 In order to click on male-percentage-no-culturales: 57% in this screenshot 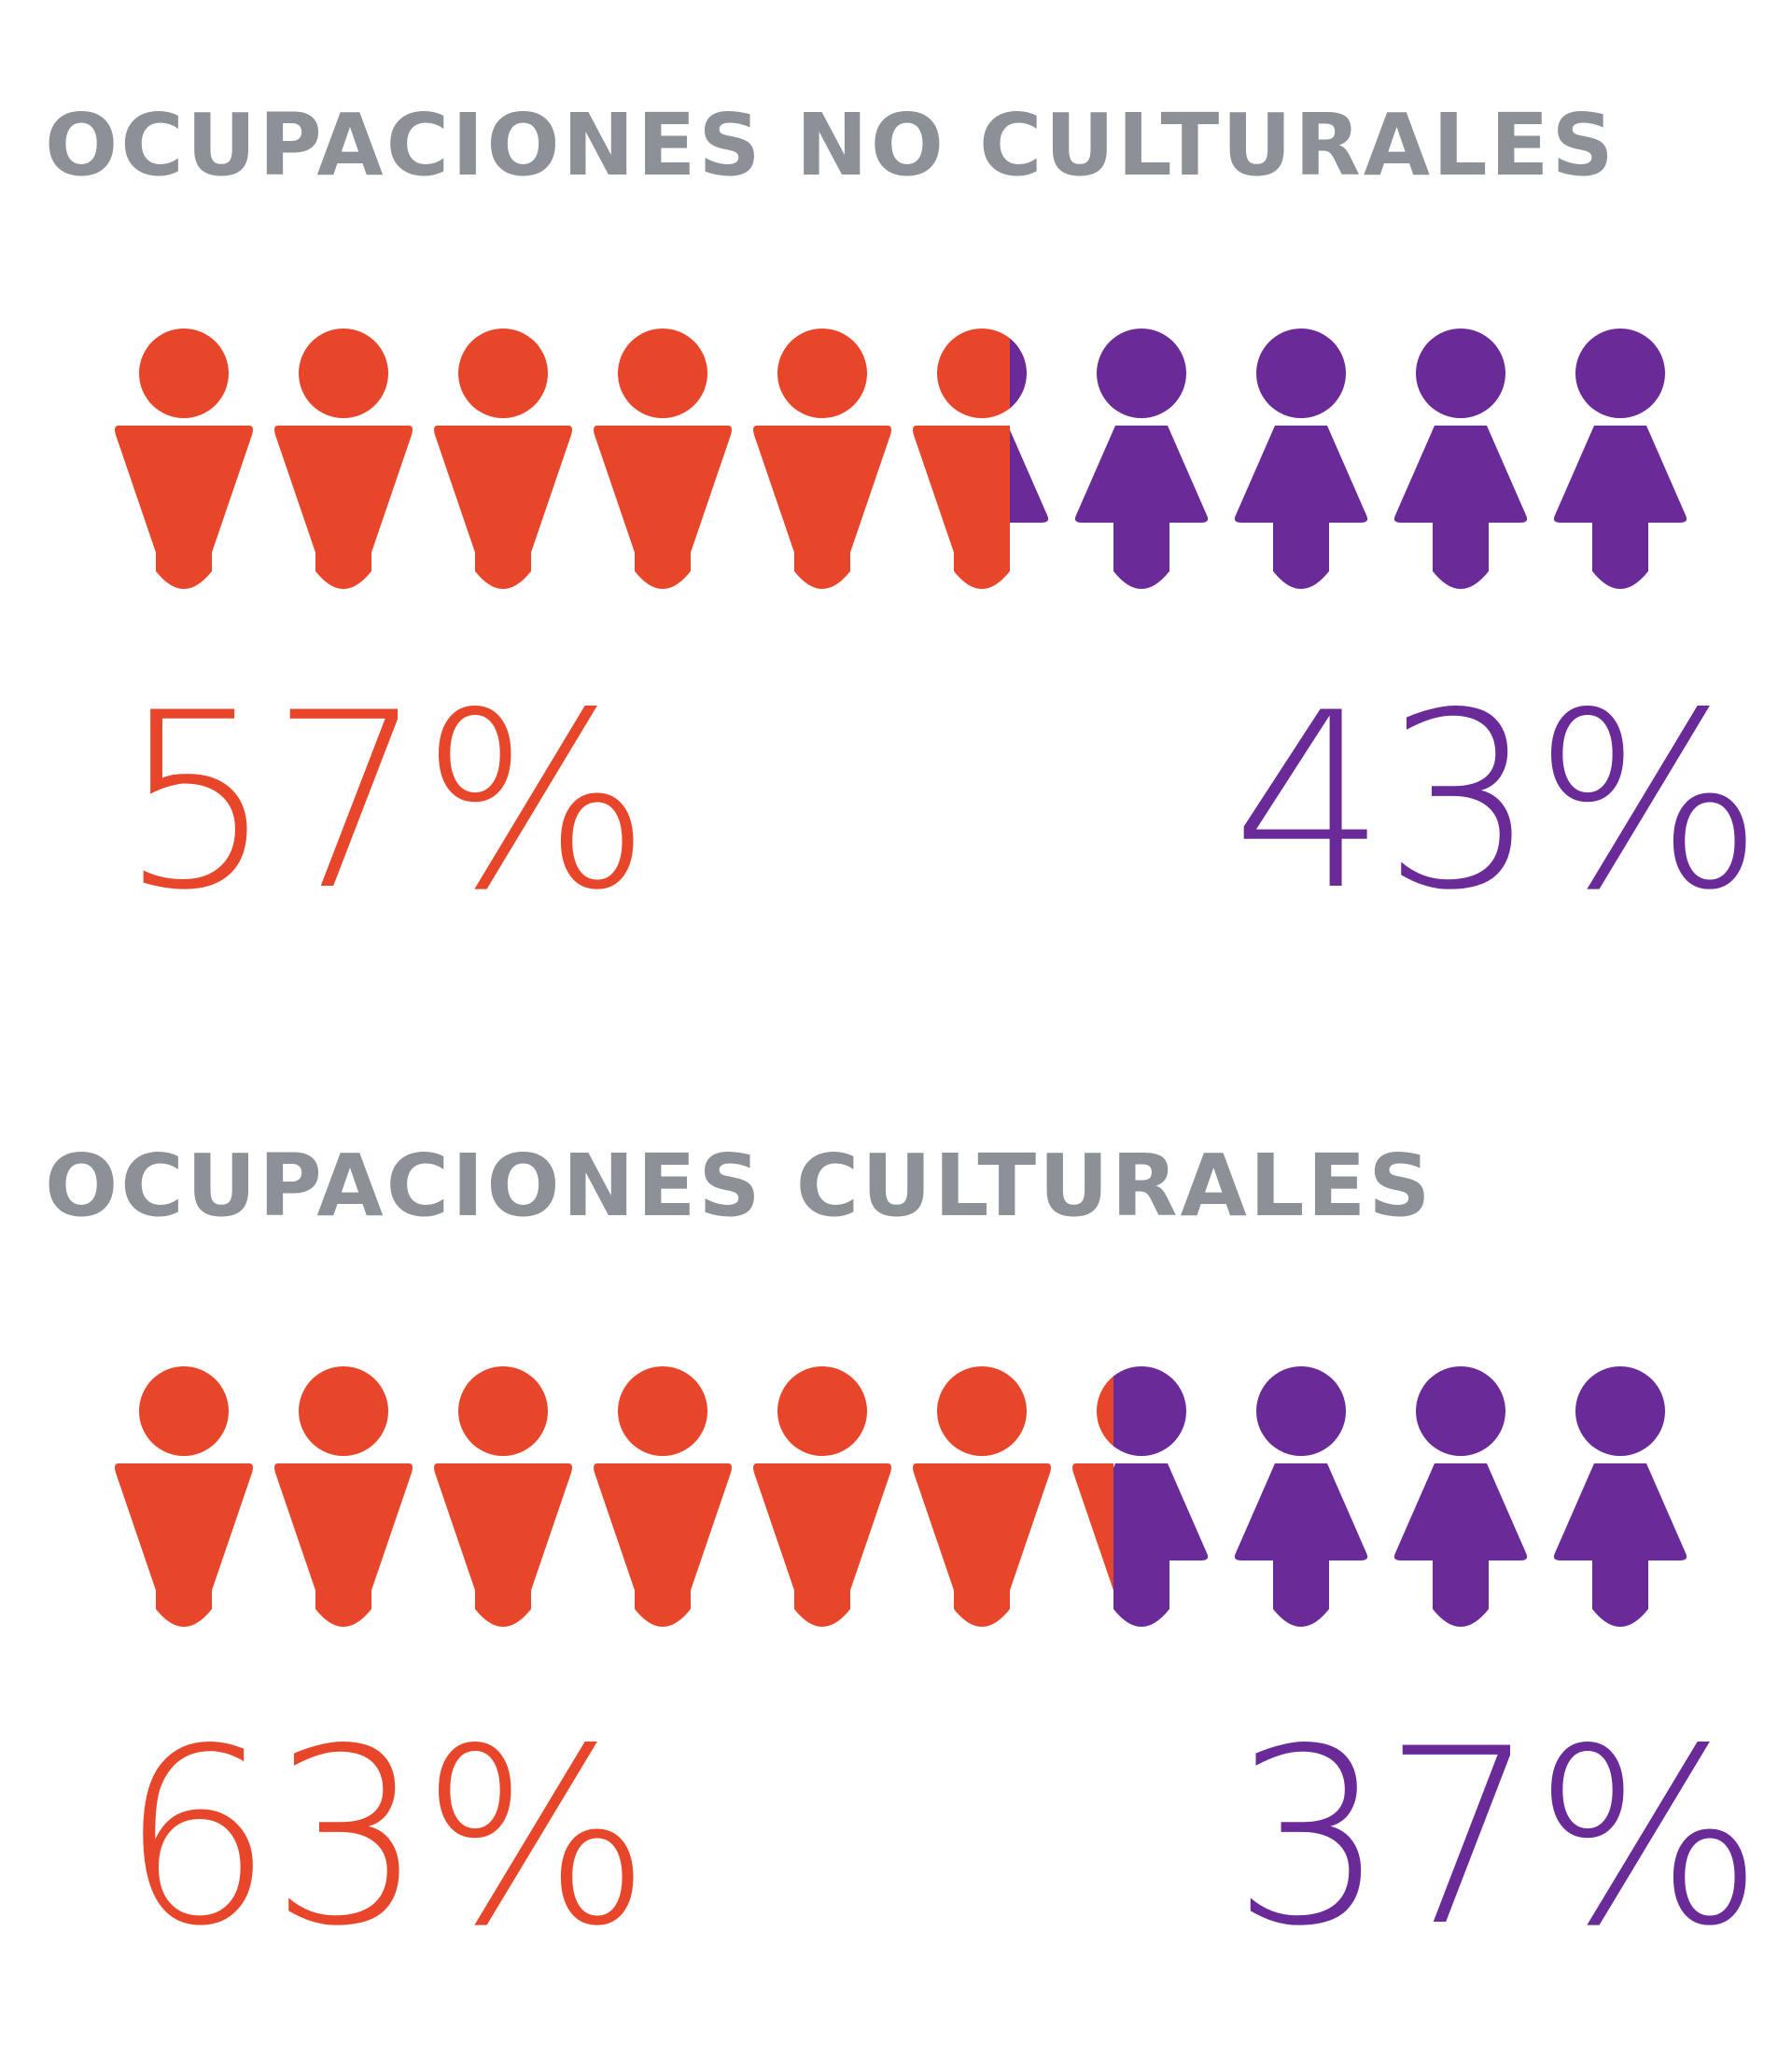, I will do `click(385, 803)`.